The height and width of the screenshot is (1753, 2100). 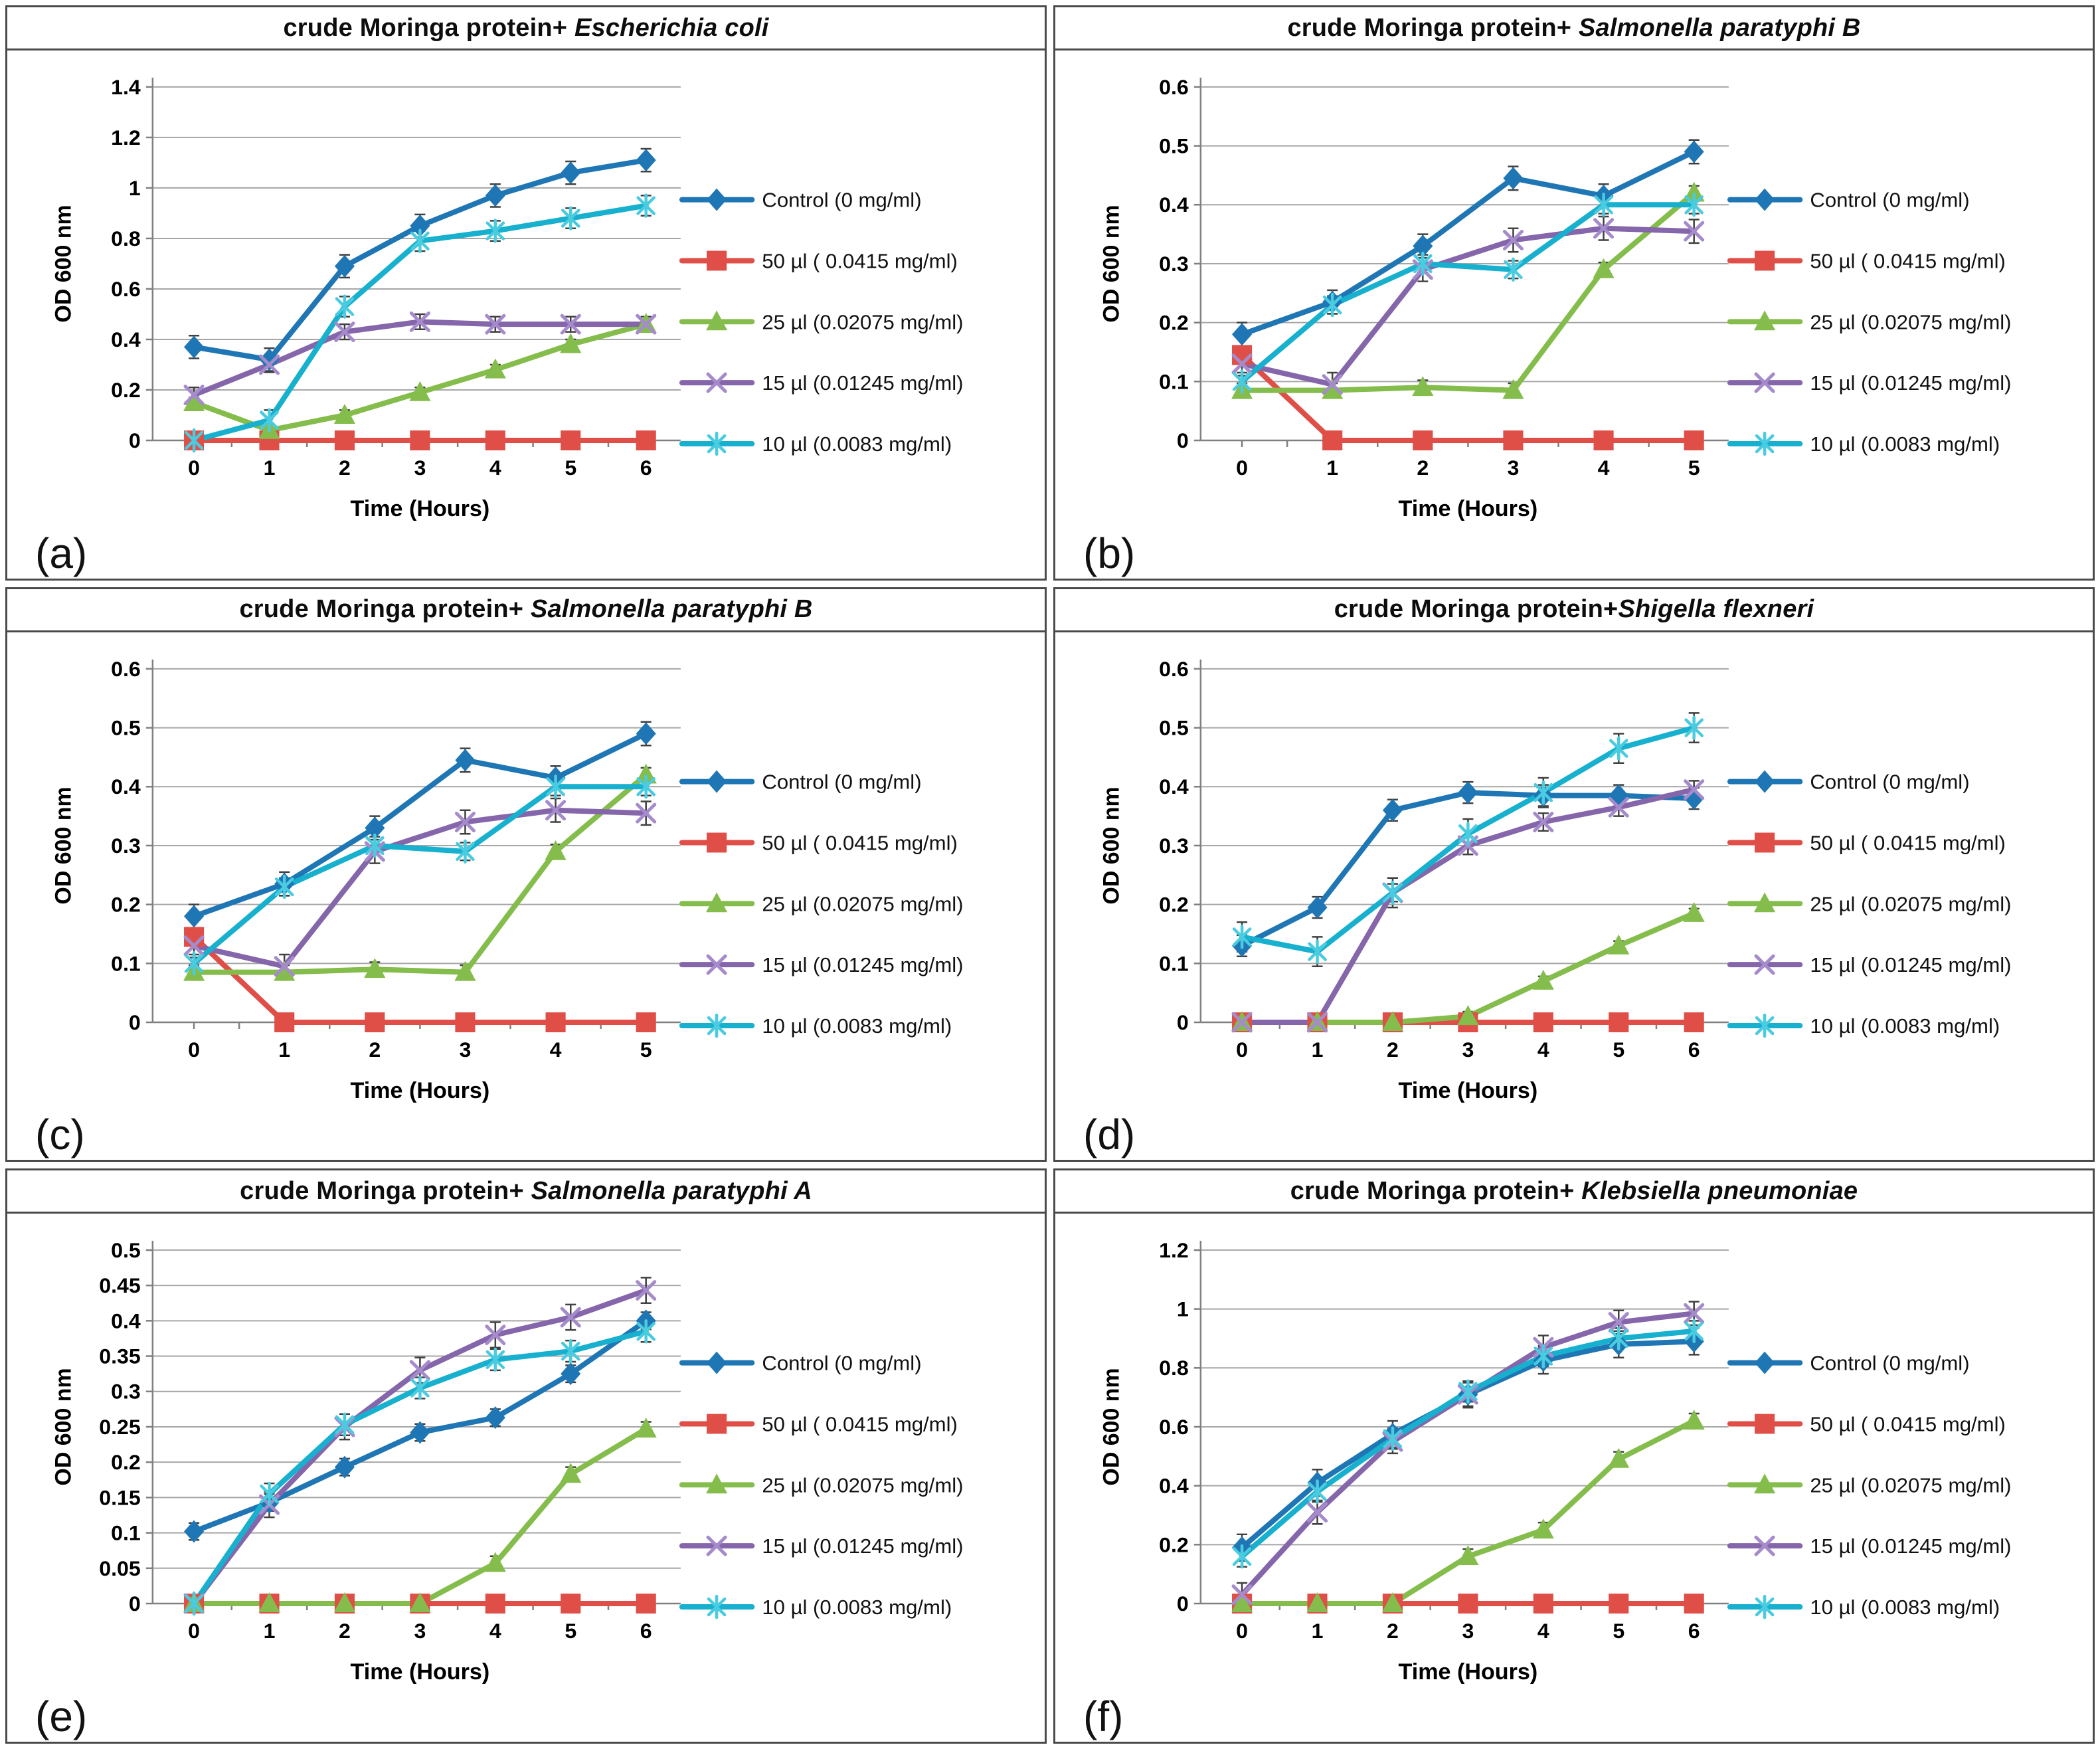 What do you see at coordinates (126, 289) in the screenshot?
I see `y-tick-label: 0.6` at bounding box center [126, 289].